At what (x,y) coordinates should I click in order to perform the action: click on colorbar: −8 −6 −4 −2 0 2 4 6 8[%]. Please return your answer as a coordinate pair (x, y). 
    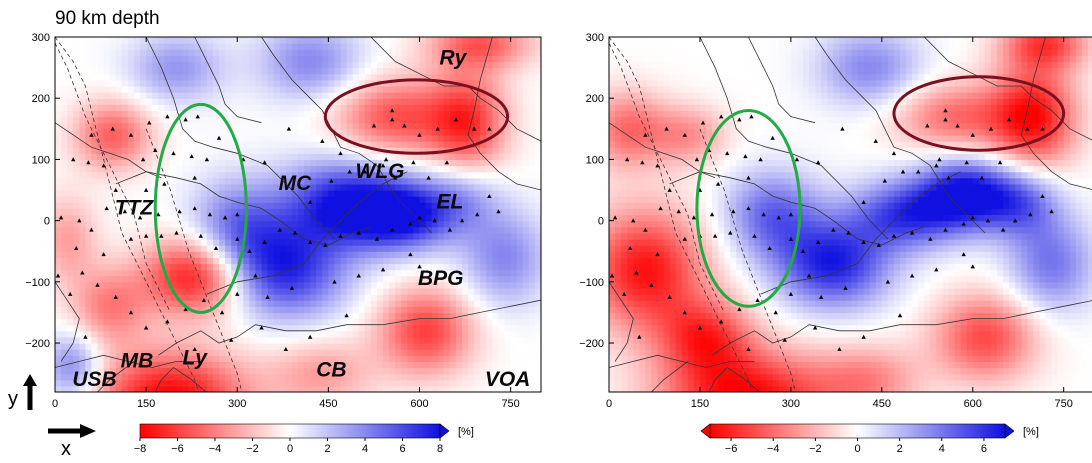
    Looking at the image, I should click on (304, 439).